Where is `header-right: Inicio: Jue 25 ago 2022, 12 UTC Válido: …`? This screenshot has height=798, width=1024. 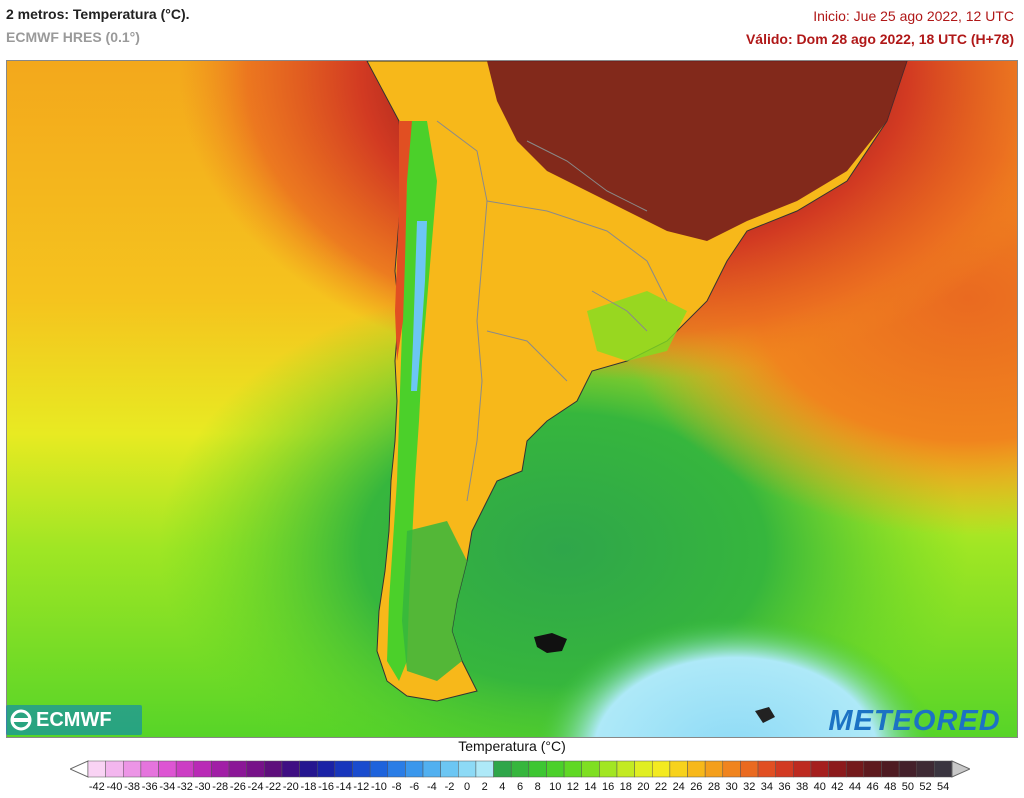
header-right: Inicio: Jue 25 ago 2022, 12 UTC Válido: … is located at coordinates (880, 27).